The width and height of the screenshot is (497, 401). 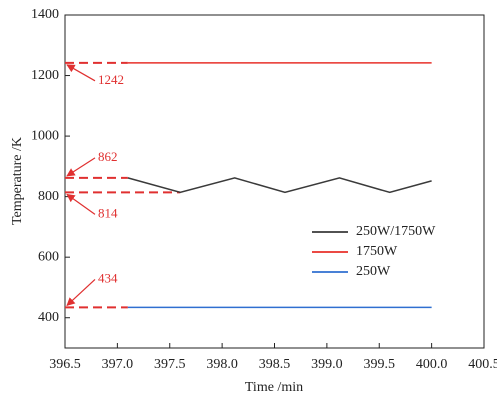 I want to click on x-tick-label: 399.5, so click(x=380, y=364).